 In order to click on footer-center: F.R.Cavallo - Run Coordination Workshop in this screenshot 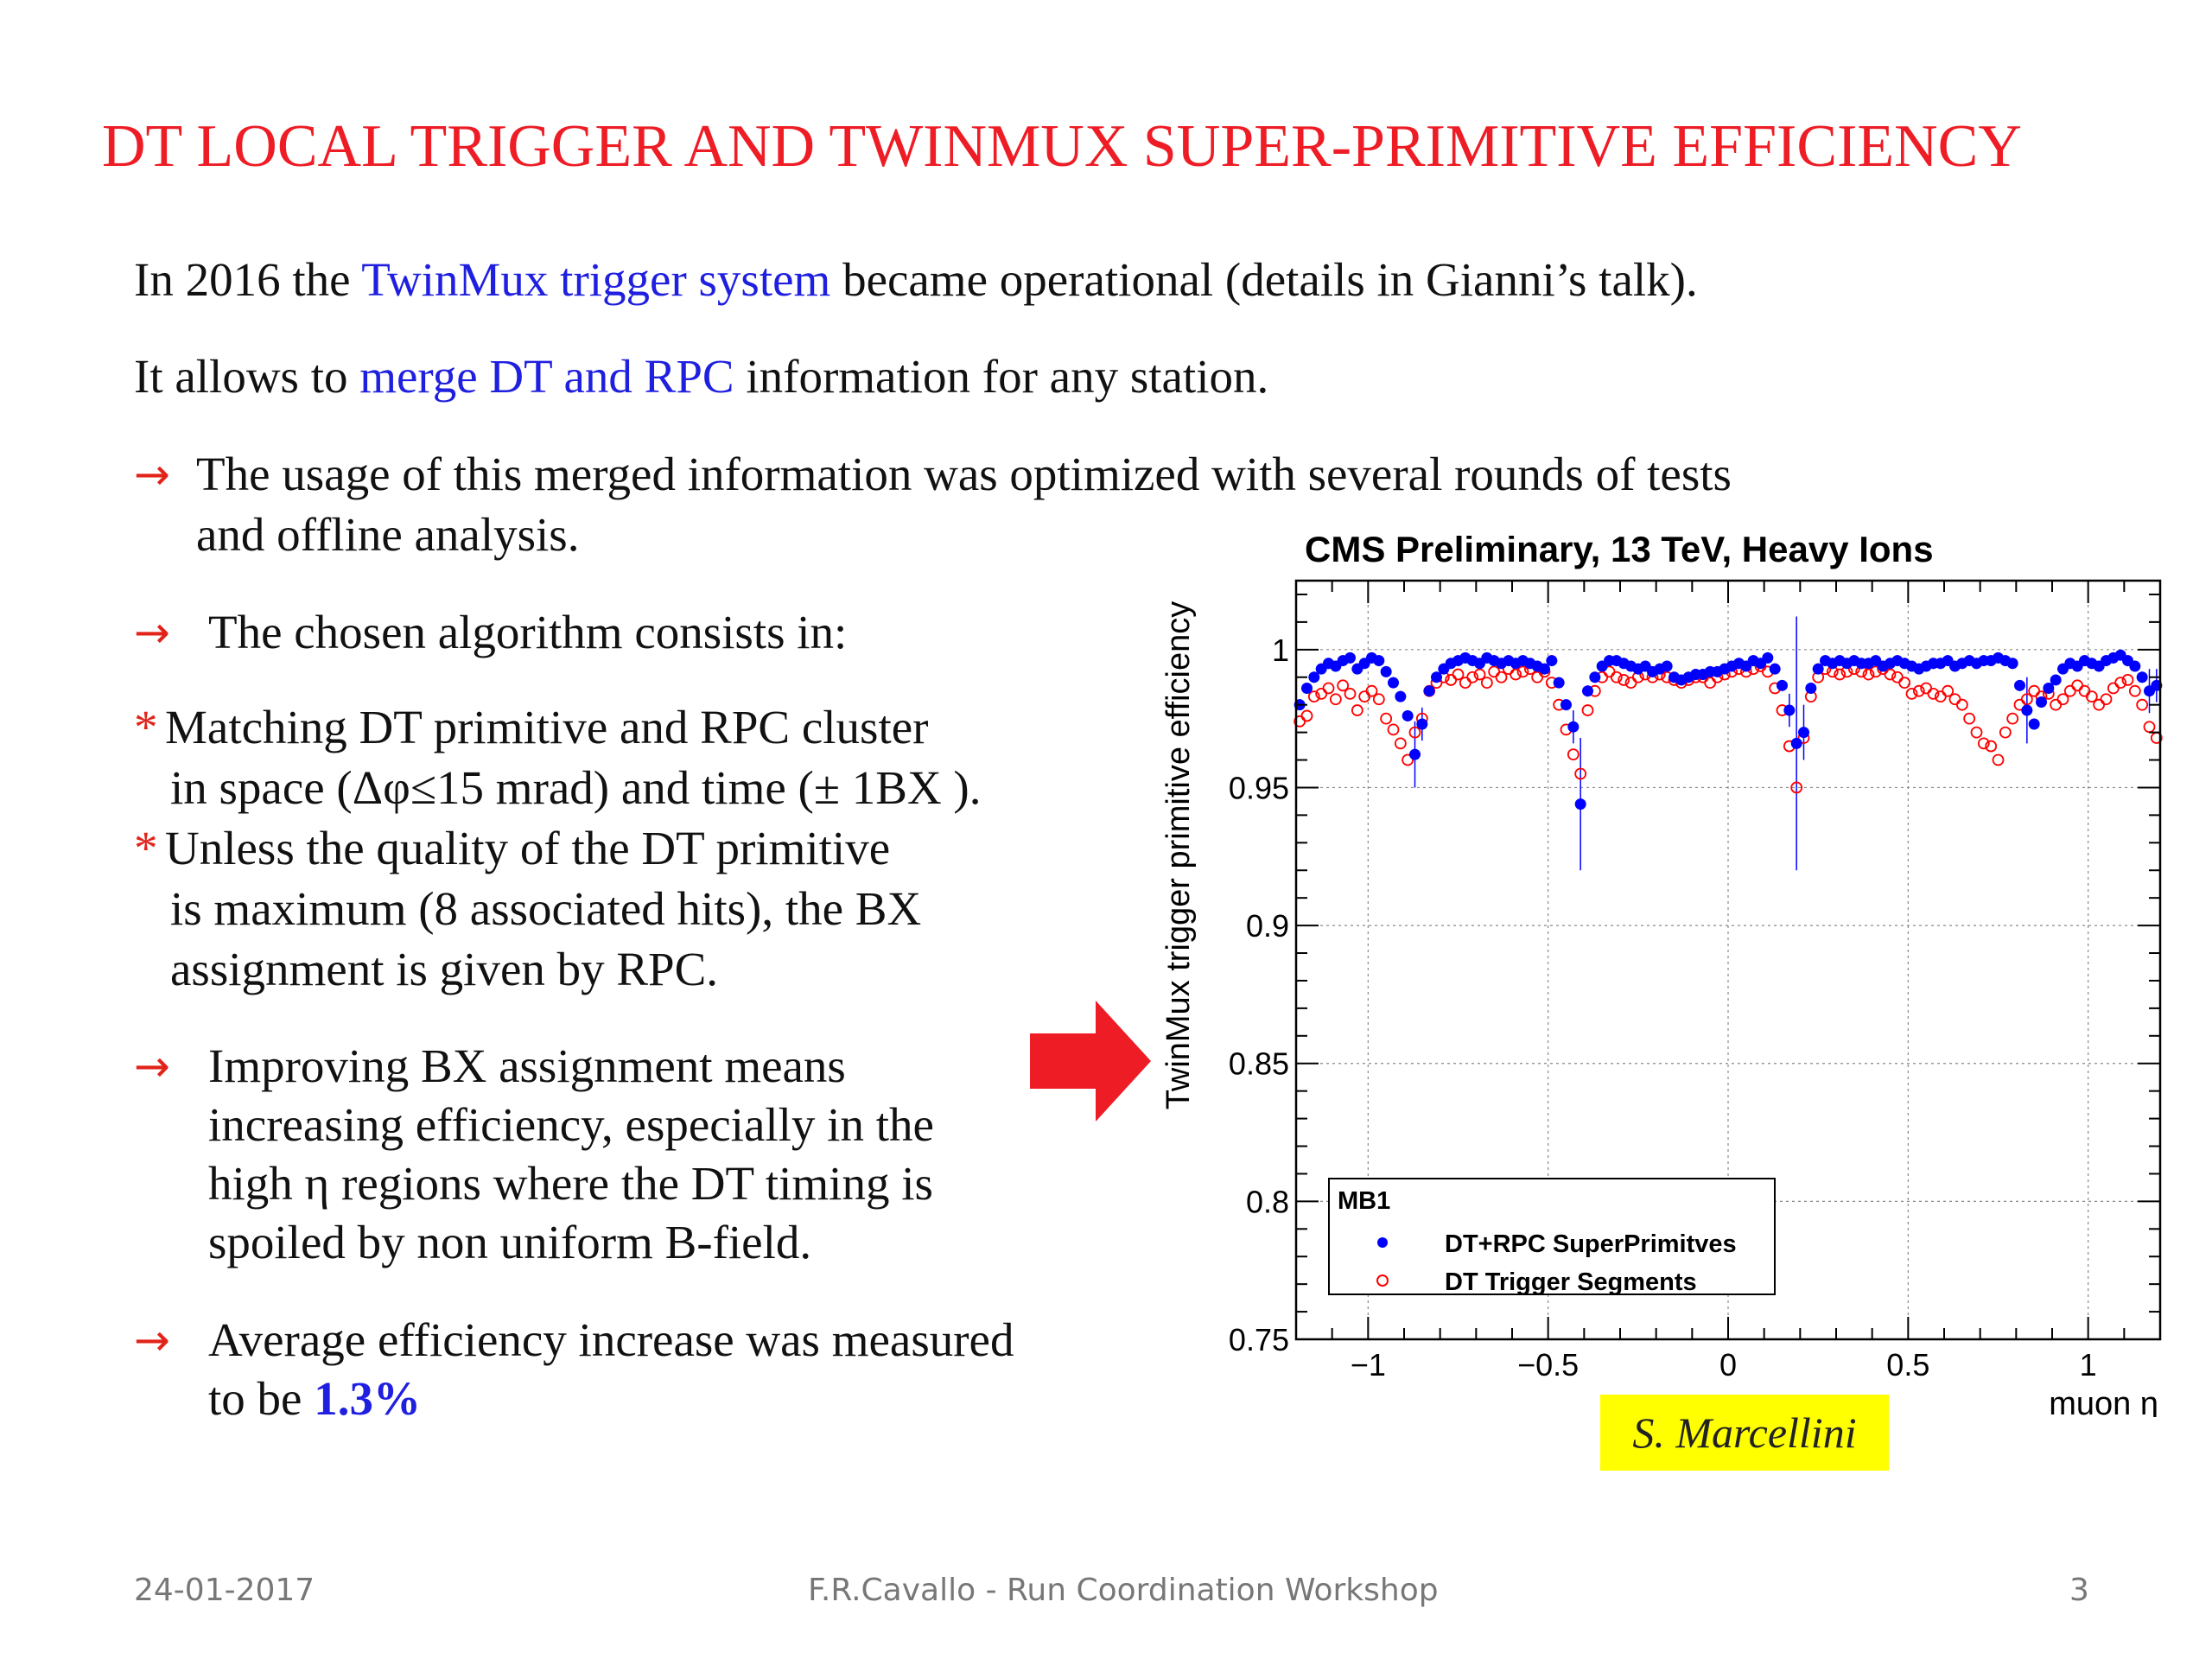, I will do `click(1123, 1590)`.